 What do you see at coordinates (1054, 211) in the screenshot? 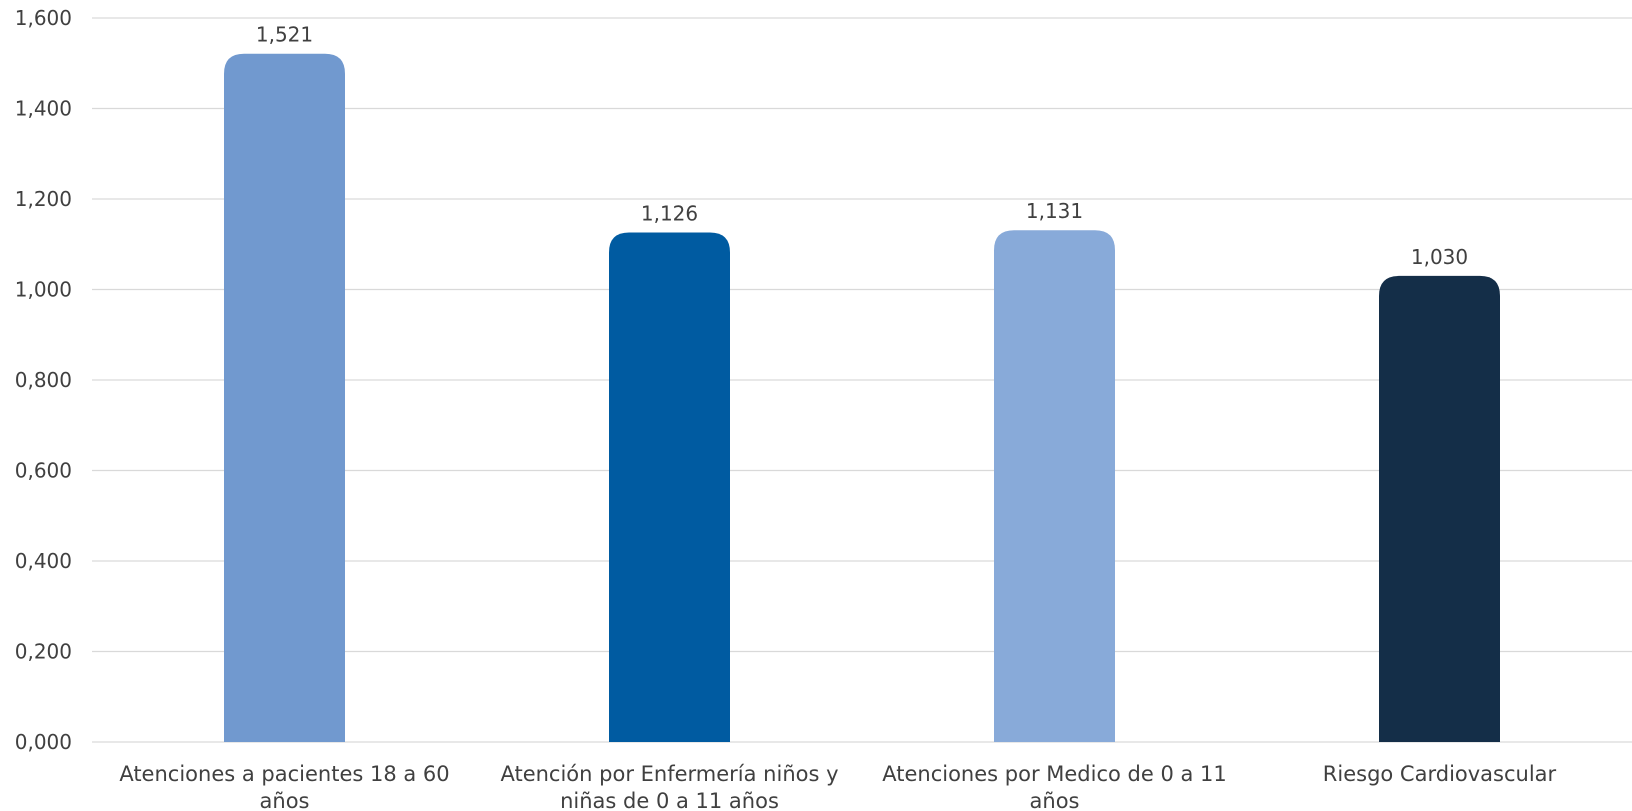
I see `data-label: 1,131` at bounding box center [1054, 211].